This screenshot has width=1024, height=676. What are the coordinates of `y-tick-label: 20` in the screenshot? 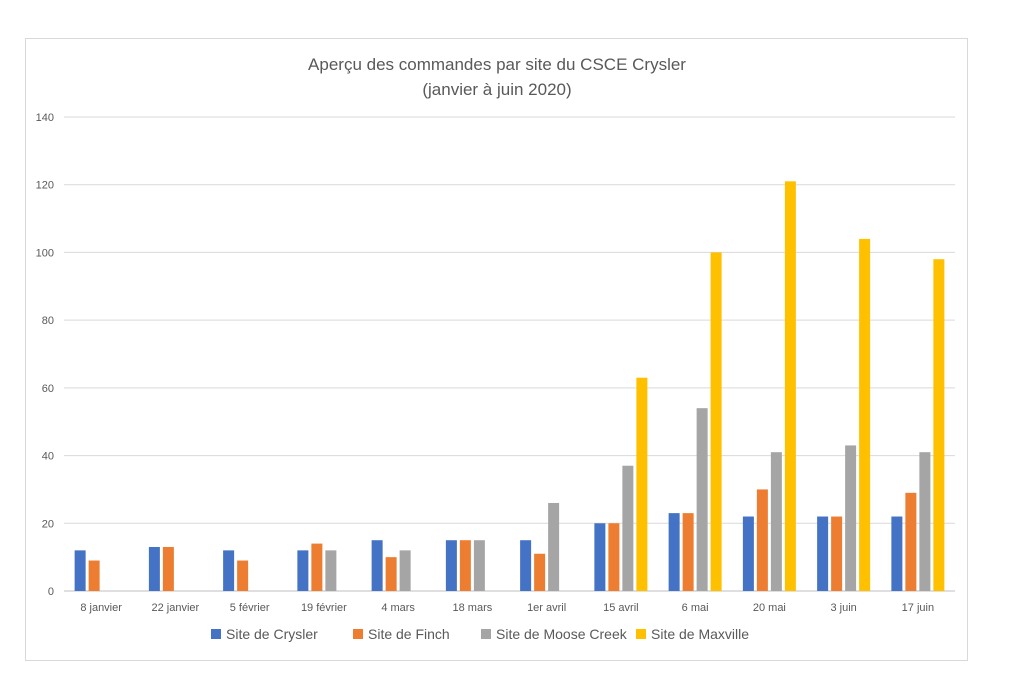 It's located at (48, 524).